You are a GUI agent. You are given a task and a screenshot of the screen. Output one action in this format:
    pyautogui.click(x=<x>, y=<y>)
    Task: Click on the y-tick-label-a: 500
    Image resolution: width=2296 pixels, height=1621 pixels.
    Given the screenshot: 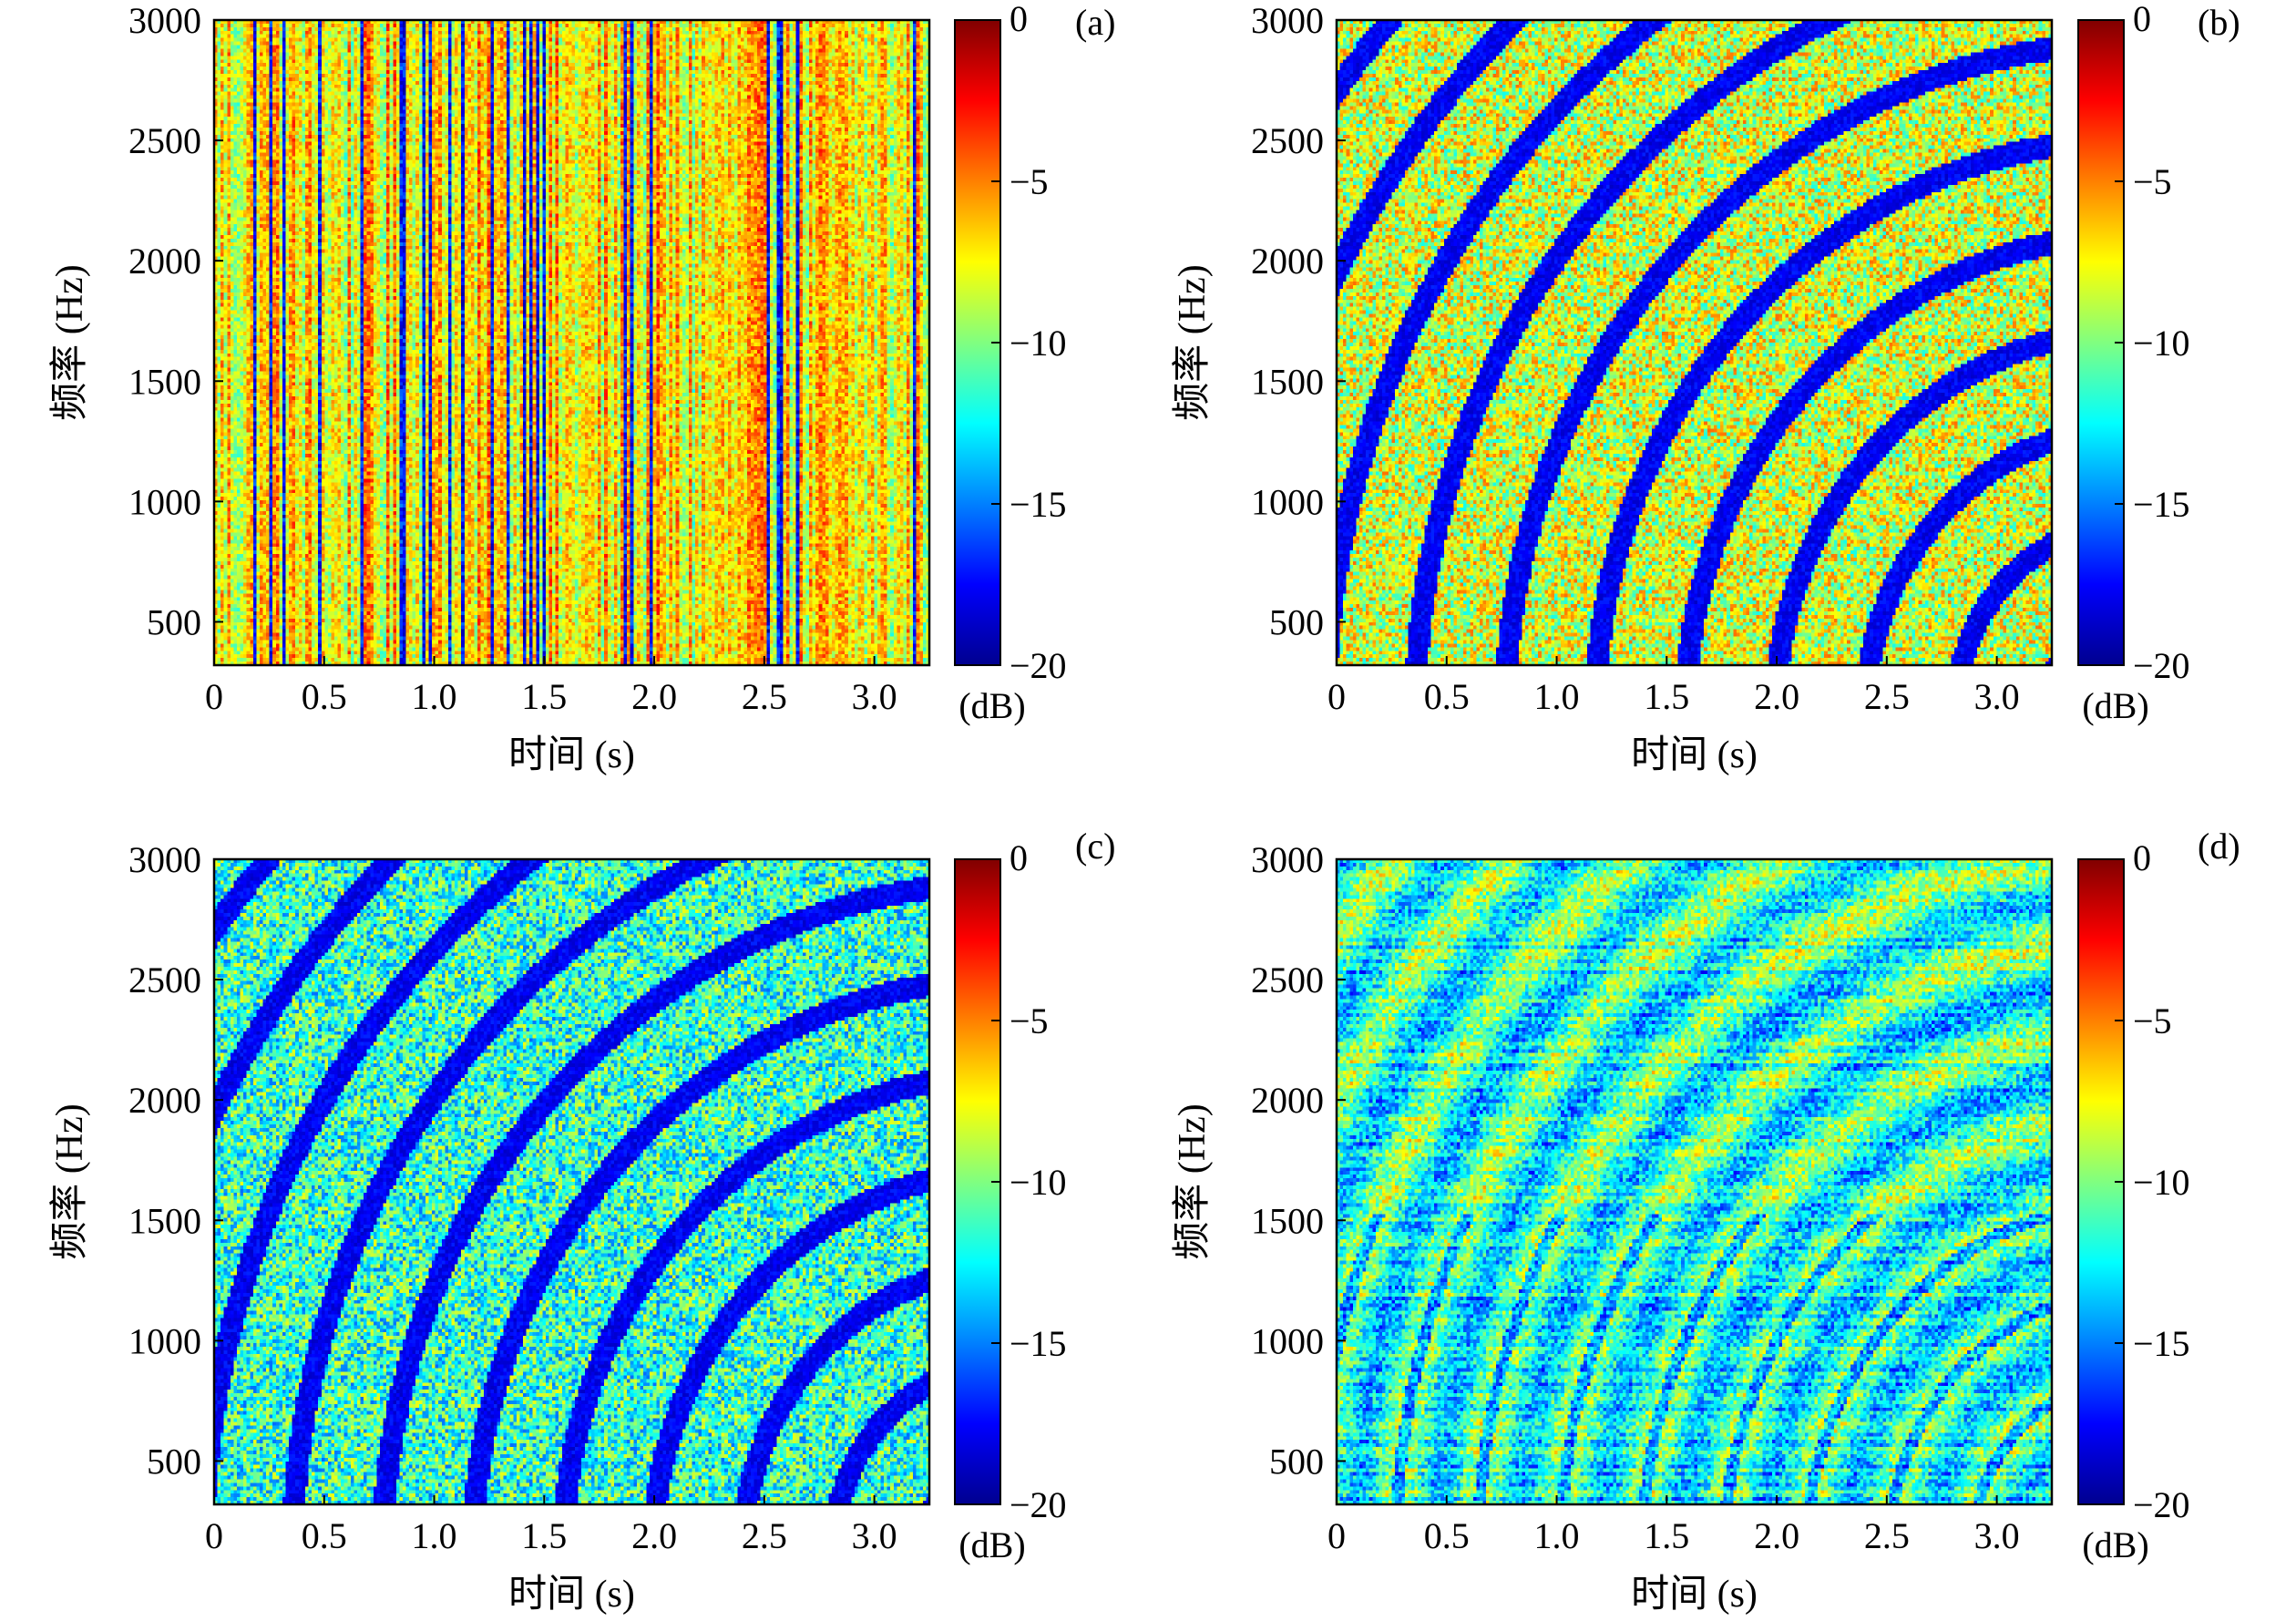 What is the action you would take?
    pyautogui.click(x=174, y=621)
    